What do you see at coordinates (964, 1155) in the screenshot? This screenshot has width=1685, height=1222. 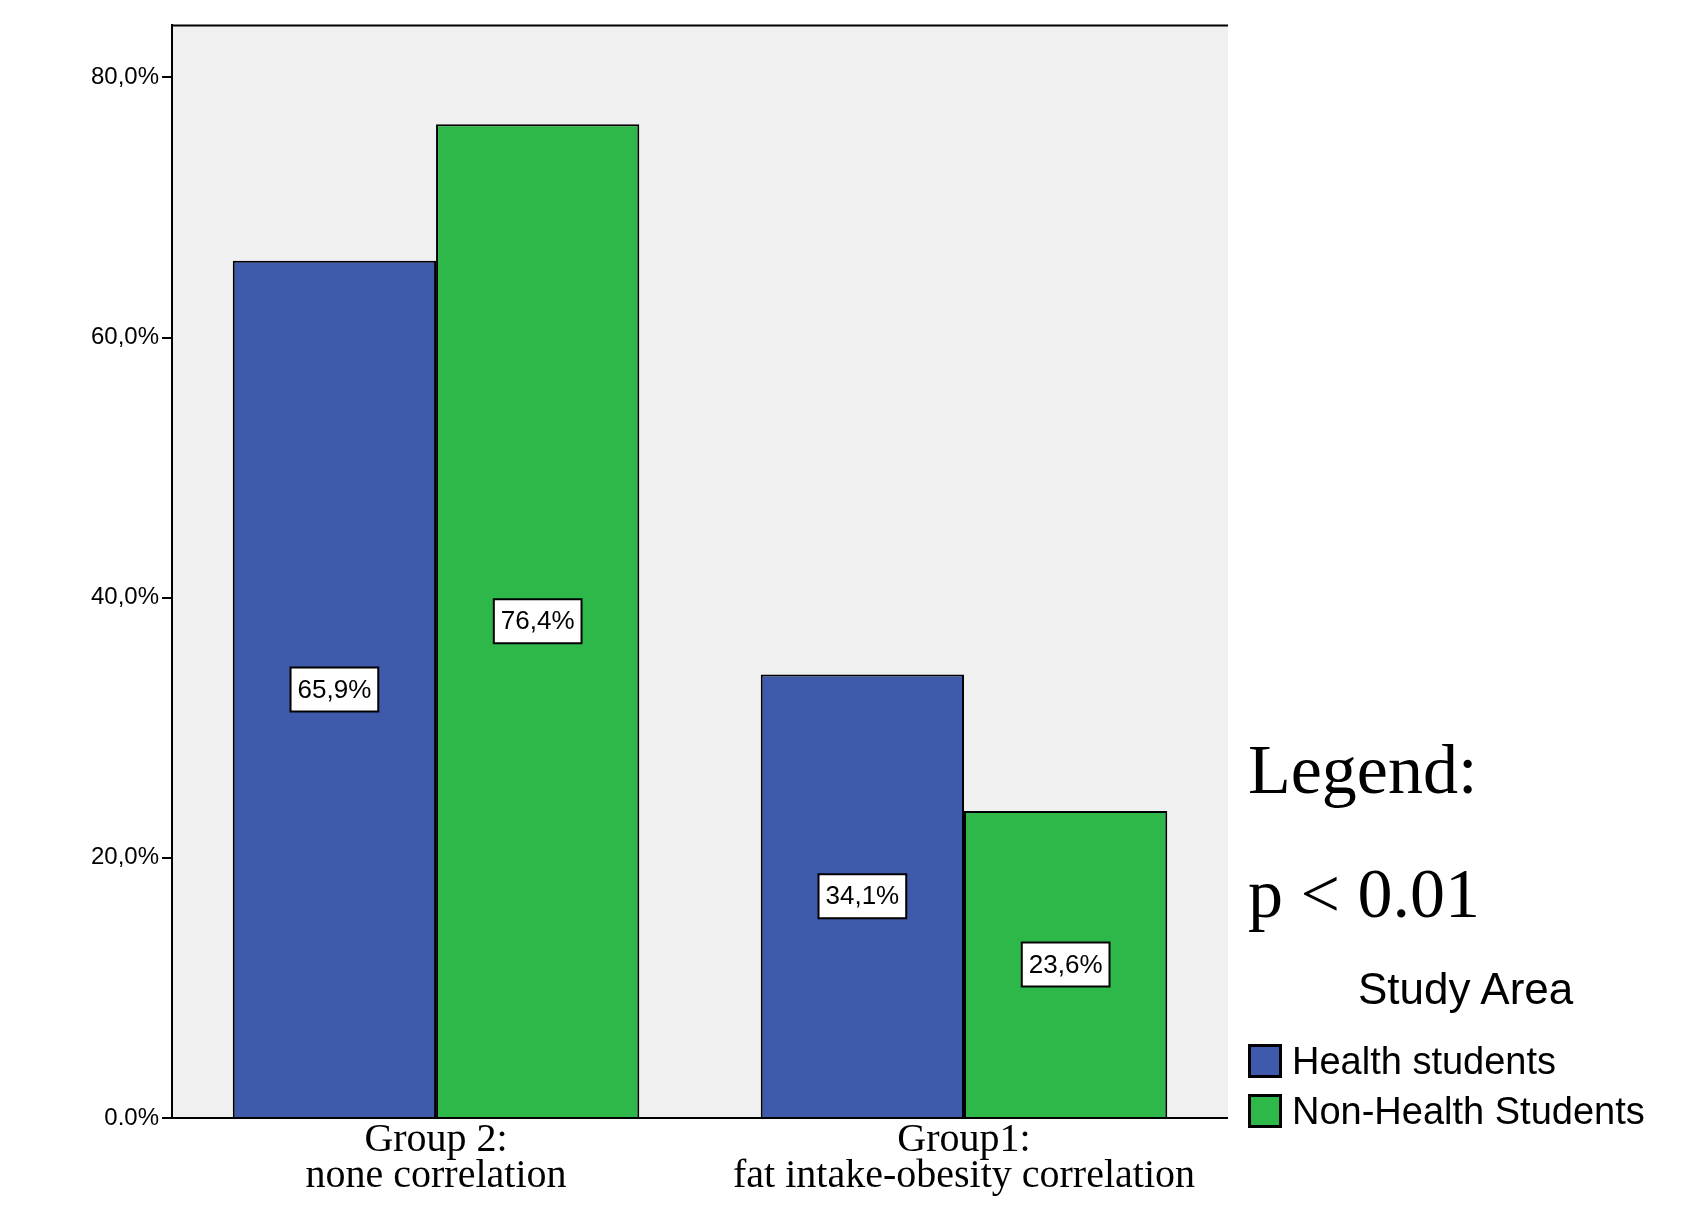 I see `x-tick-label: Group1: fat intake-obesity correlation` at bounding box center [964, 1155].